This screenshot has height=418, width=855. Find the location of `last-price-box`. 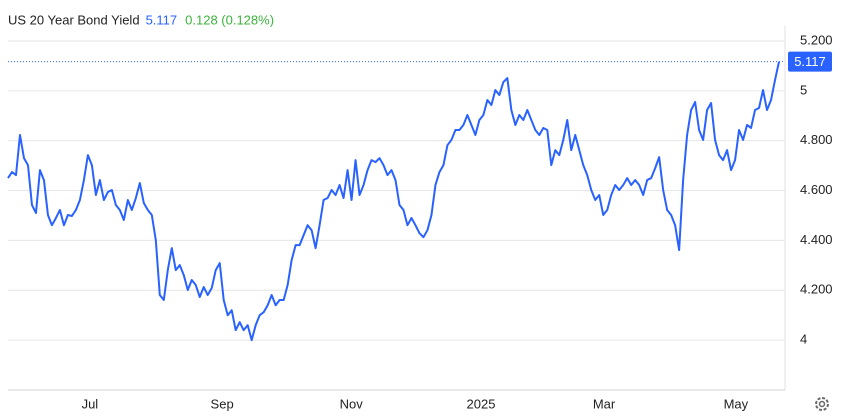

last-price-box is located at coordinates (810, 61).